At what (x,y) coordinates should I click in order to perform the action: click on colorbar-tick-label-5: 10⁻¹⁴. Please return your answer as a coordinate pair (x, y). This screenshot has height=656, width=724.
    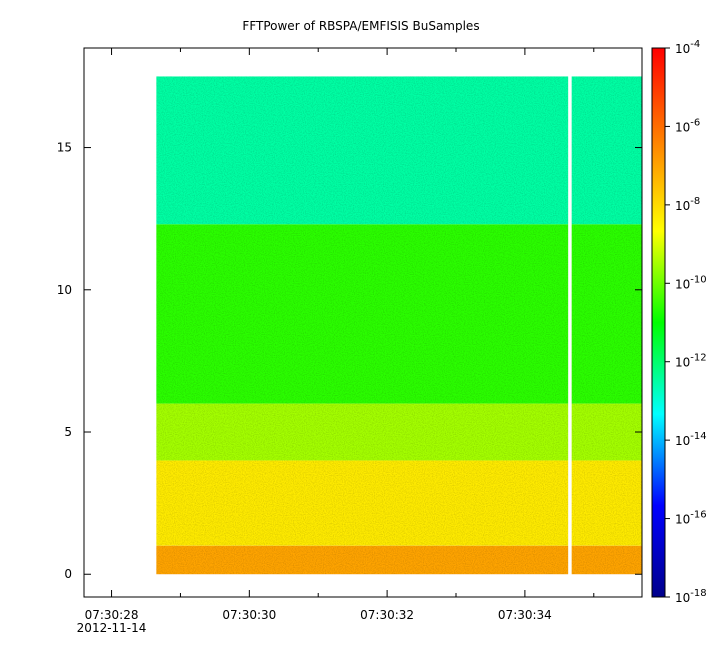
    Looking at the image, I should click on (691, 439).